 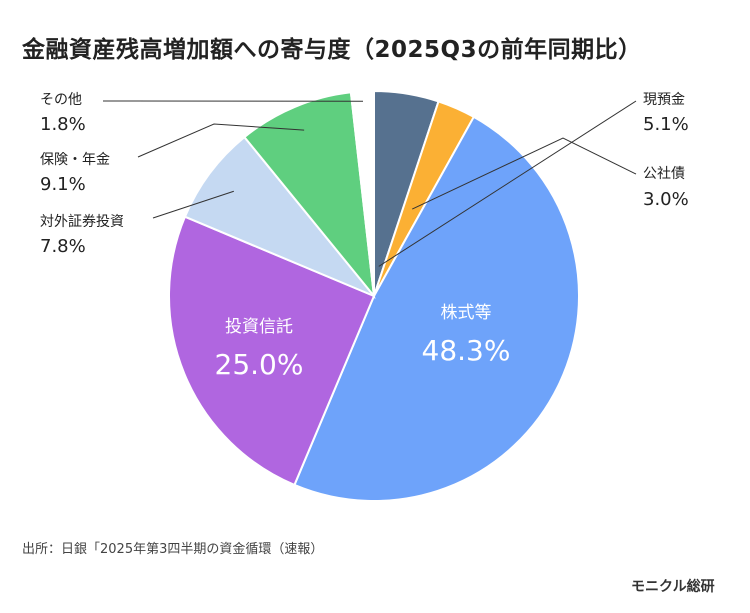 I want to click on label-koshasai-value: 3.0%, so click(x=666, y=199).